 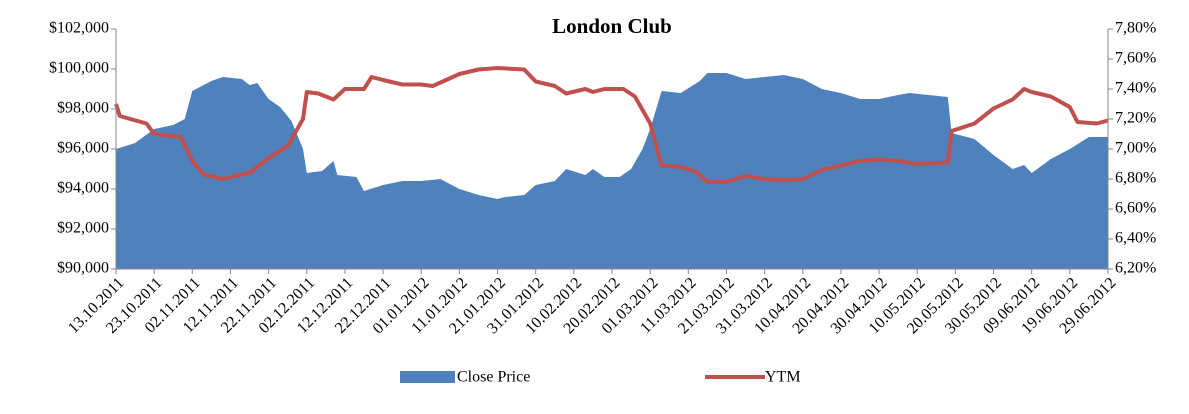 I want to click on legend-swatch, so click(x=427, y=377).